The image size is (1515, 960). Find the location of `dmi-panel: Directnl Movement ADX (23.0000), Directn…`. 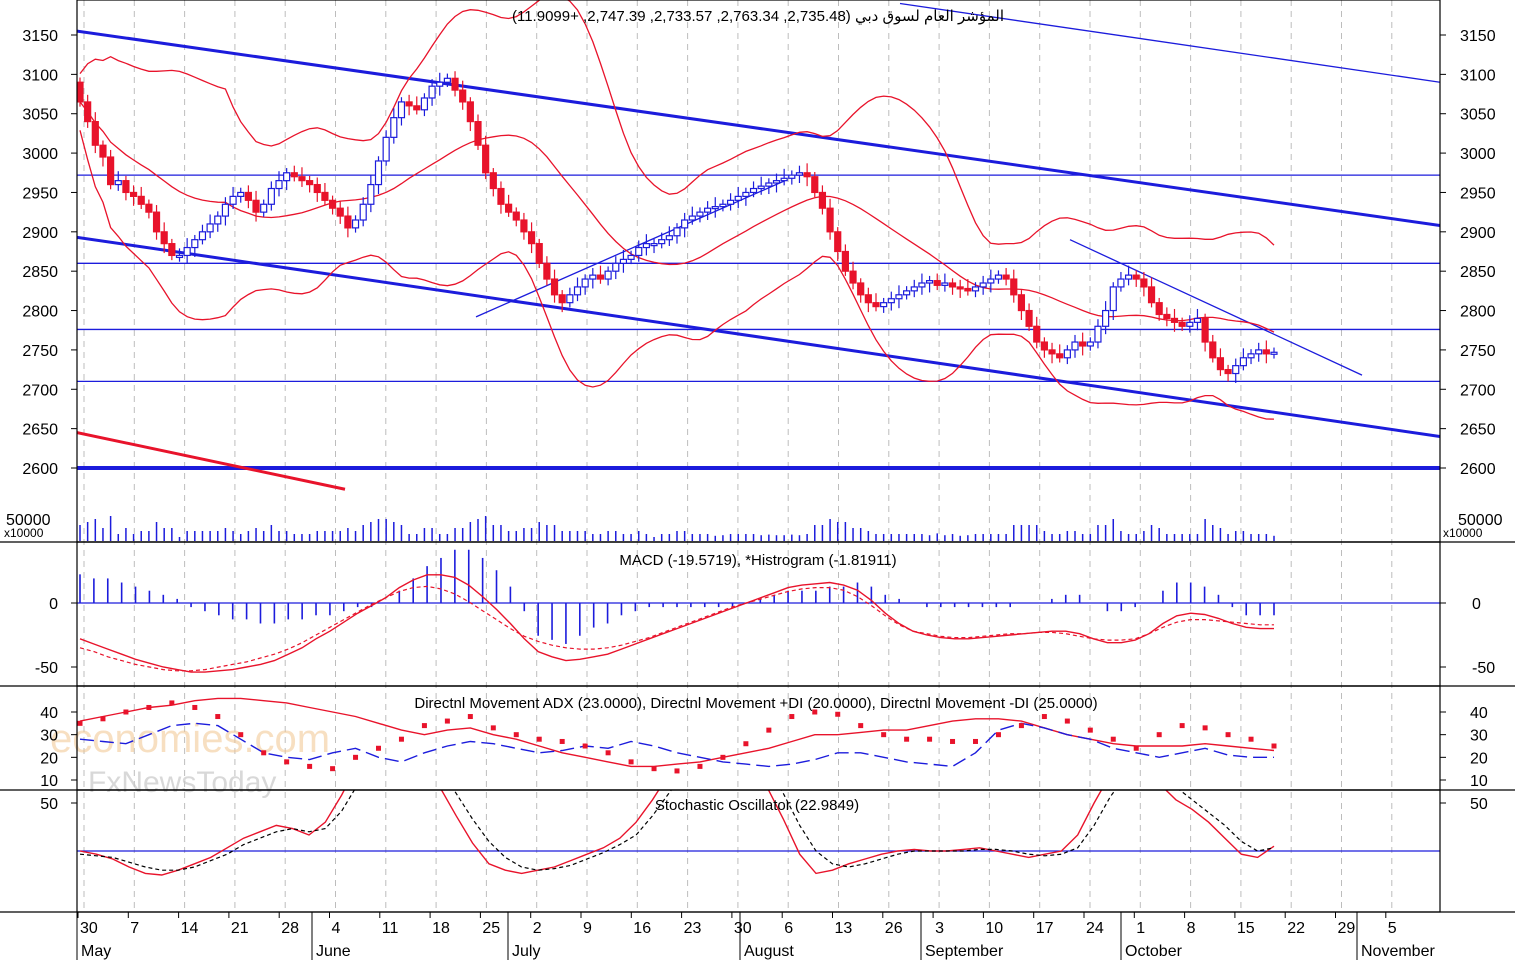

dmi-panel: Directnl Movement ADX (23.0000), Directn… is located at coordinates (764, 742).